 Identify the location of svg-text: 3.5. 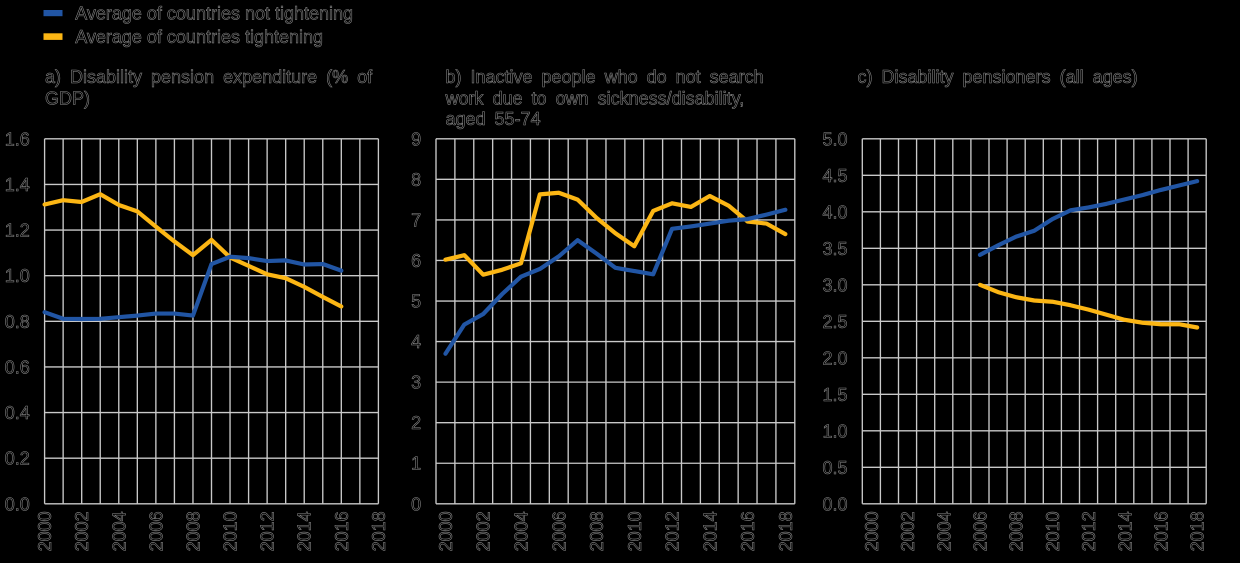
(834, 249).